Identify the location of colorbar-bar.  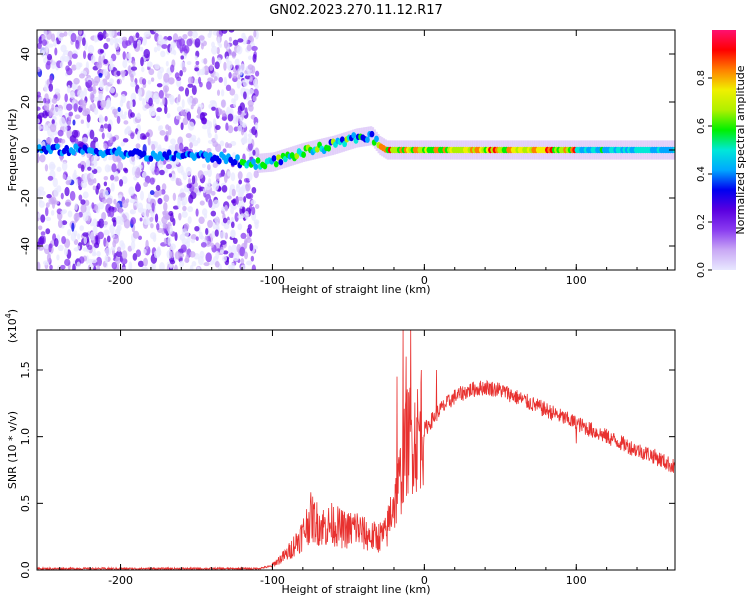
(724, 150).